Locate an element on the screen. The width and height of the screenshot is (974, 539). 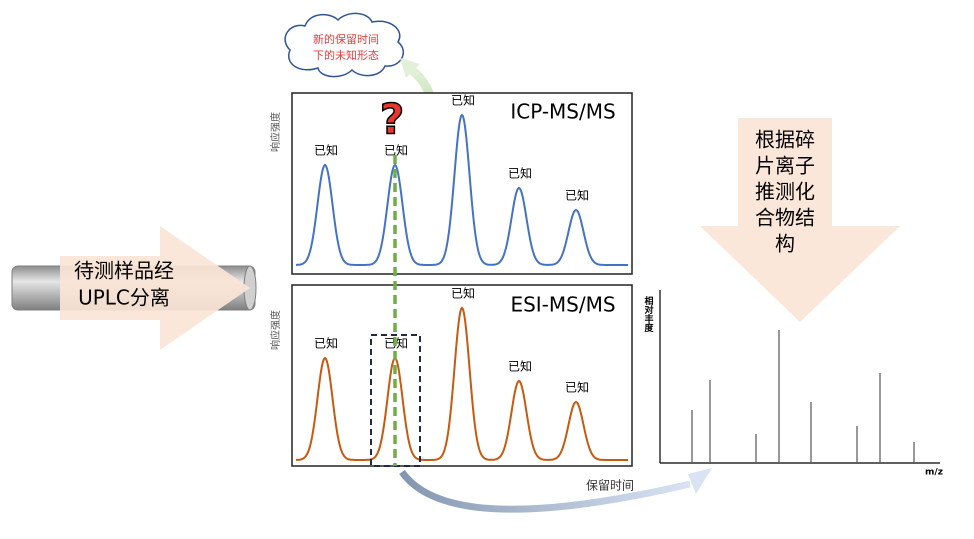
fragment-arrow is located at coordinates (800, 220).